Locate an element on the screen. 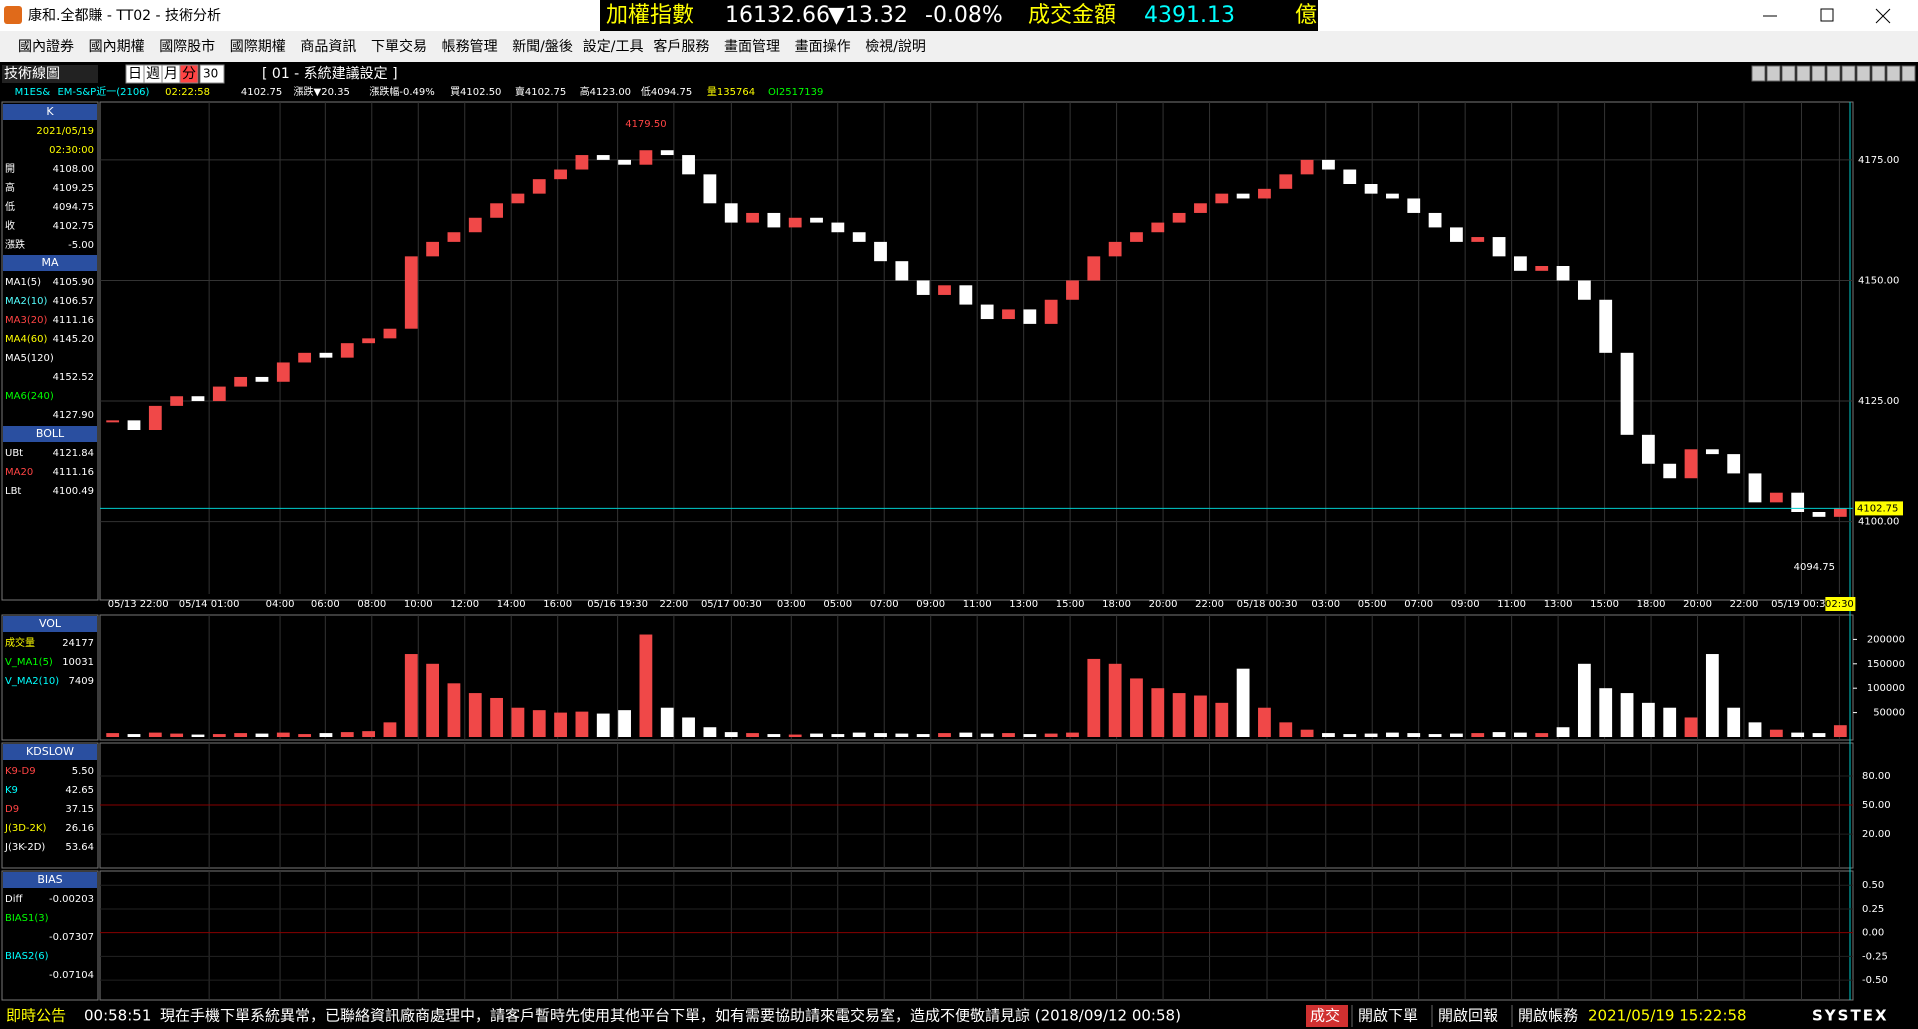 The width and height of the screenshot is (1918, 1029). menu-item: 商品資訊 is located at coordinates (328, 47).